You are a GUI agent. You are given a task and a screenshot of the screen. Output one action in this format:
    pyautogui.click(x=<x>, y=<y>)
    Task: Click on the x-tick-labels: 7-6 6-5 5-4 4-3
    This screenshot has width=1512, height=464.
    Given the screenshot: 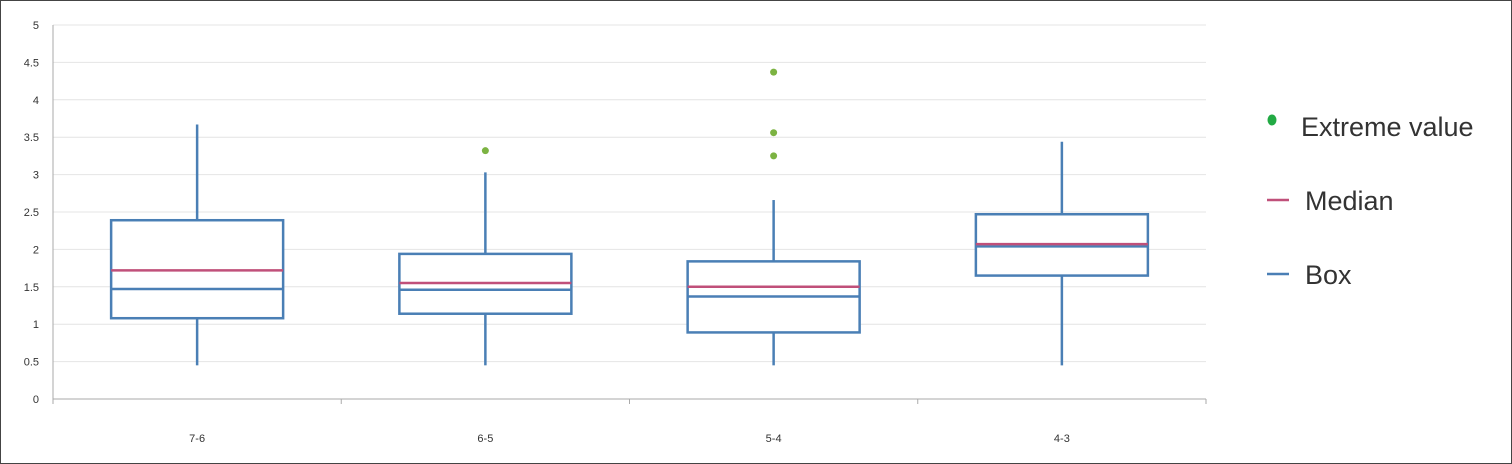 What is the action you would take?
    pyautogui.click(x=629, y=439)
    